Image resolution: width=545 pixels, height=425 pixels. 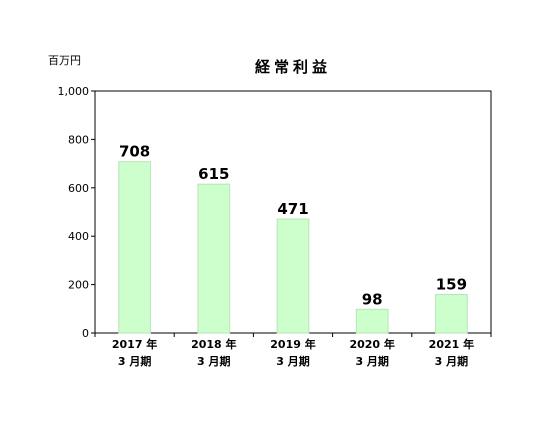 What do you see at coordinates (64, 60) in the screenshot?
I see `unit-label: 百万円` at bounding box center [64, 60].